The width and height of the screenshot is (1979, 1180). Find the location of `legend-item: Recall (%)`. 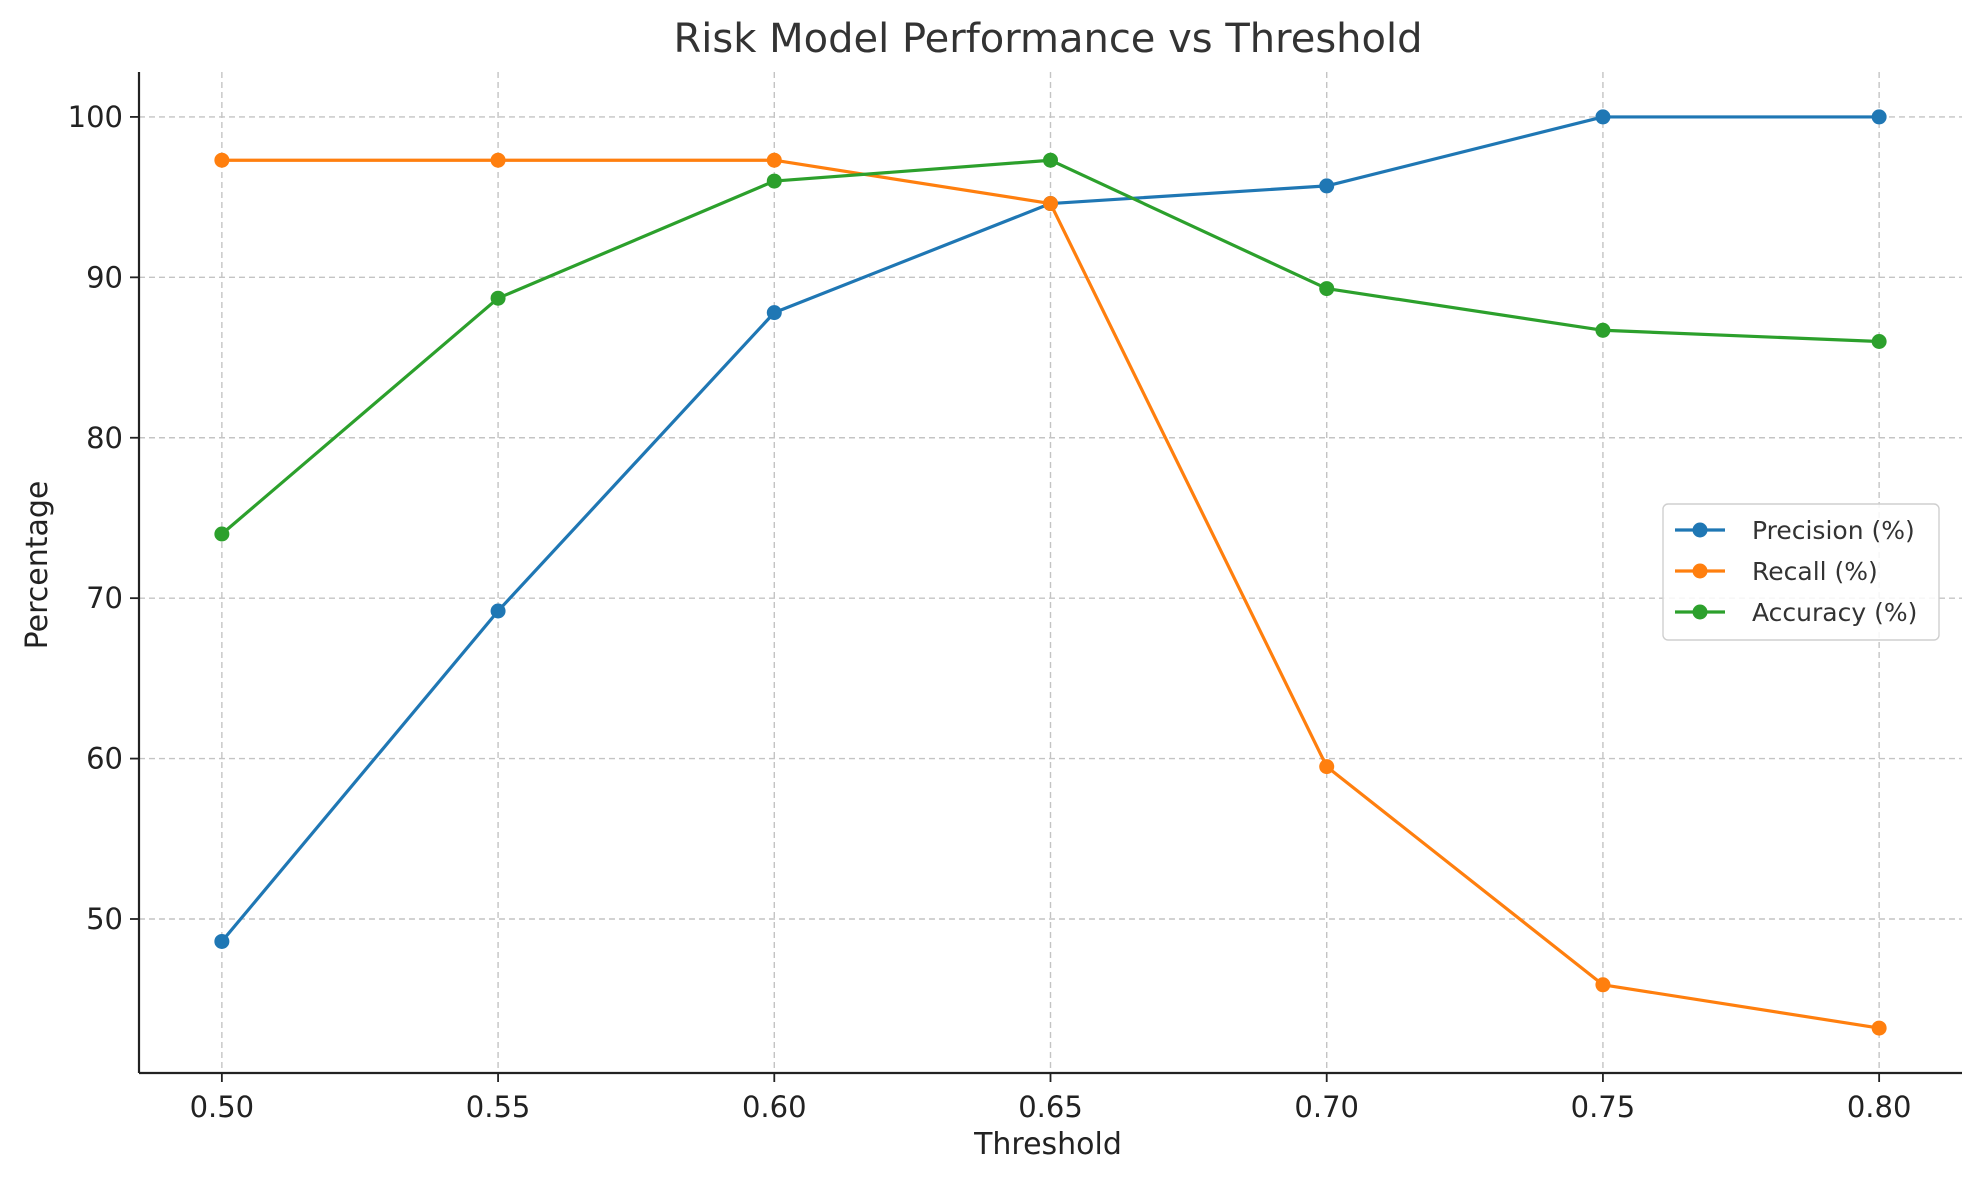

legend-item: Recall (%) is located at coordinates (1776, 571).